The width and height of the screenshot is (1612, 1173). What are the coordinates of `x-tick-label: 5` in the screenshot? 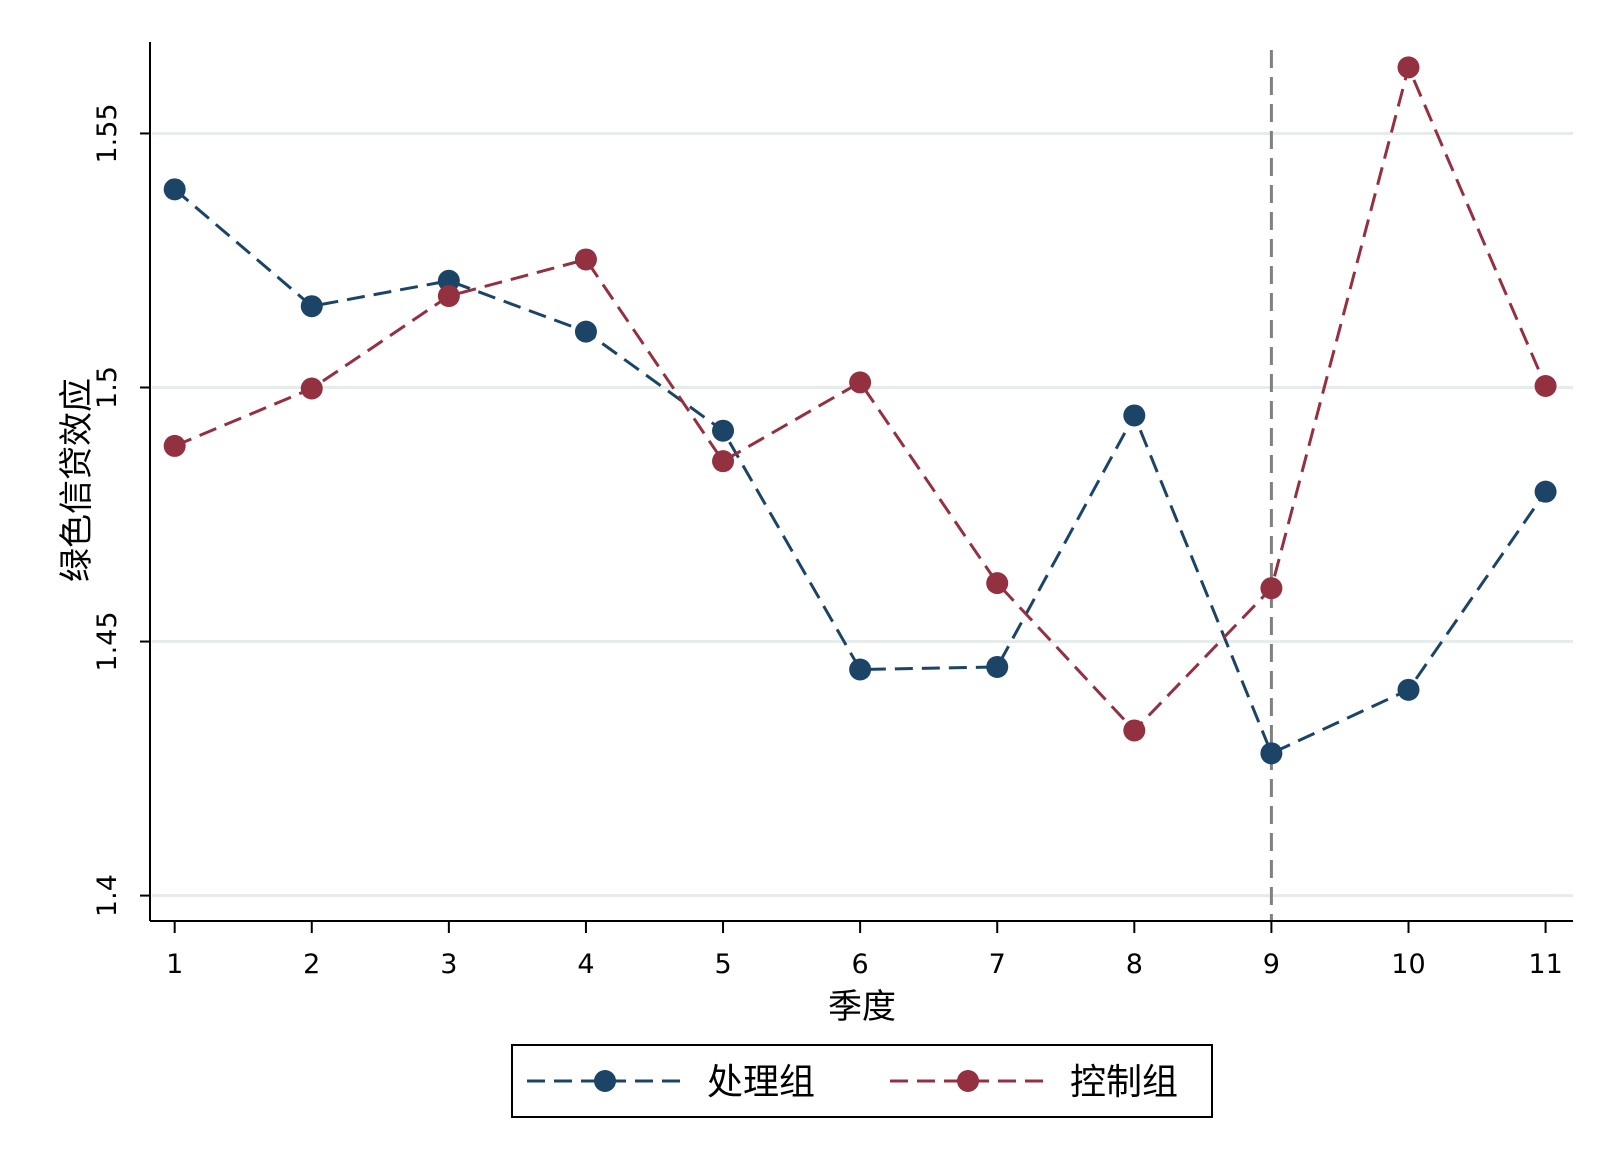 It's located at (722, 964).